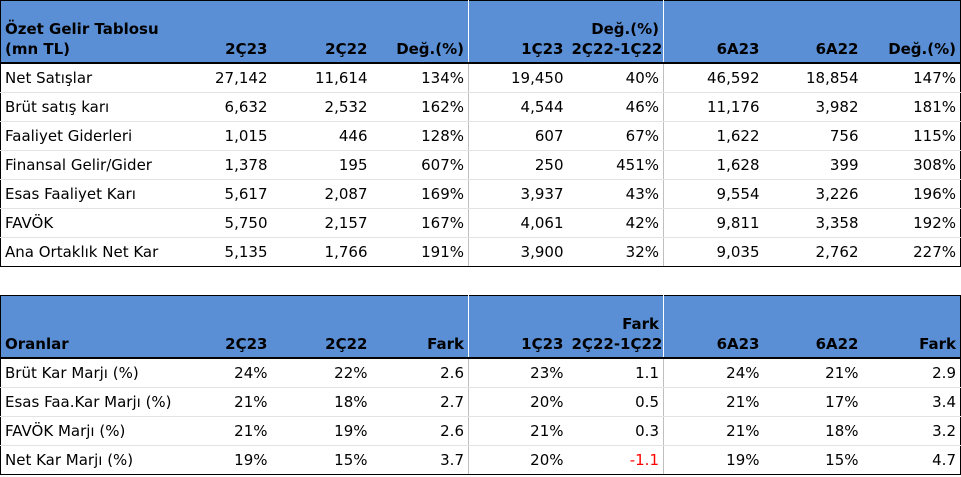 The image size is (961, 477). Describe the element at coordinates (221, 252) in the screenshot. I see `table-cell: 5,135` at that location.